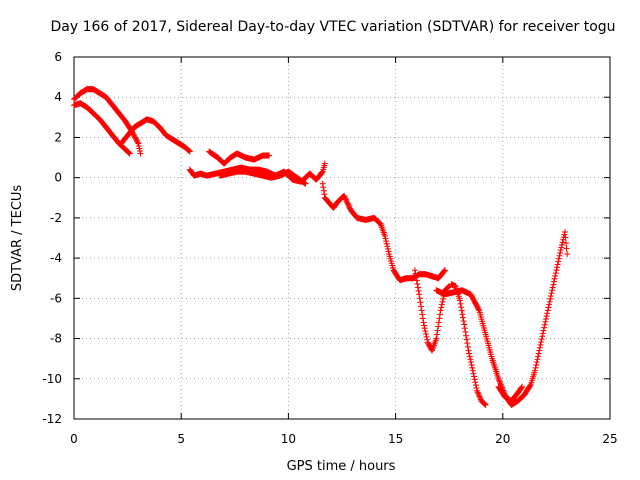 This screenshot has width=640, height=480. Describe the element at coordinates (17, 238) in the screenshot. I see `y-axis-title: SDTVAR / TECUs` at that location.